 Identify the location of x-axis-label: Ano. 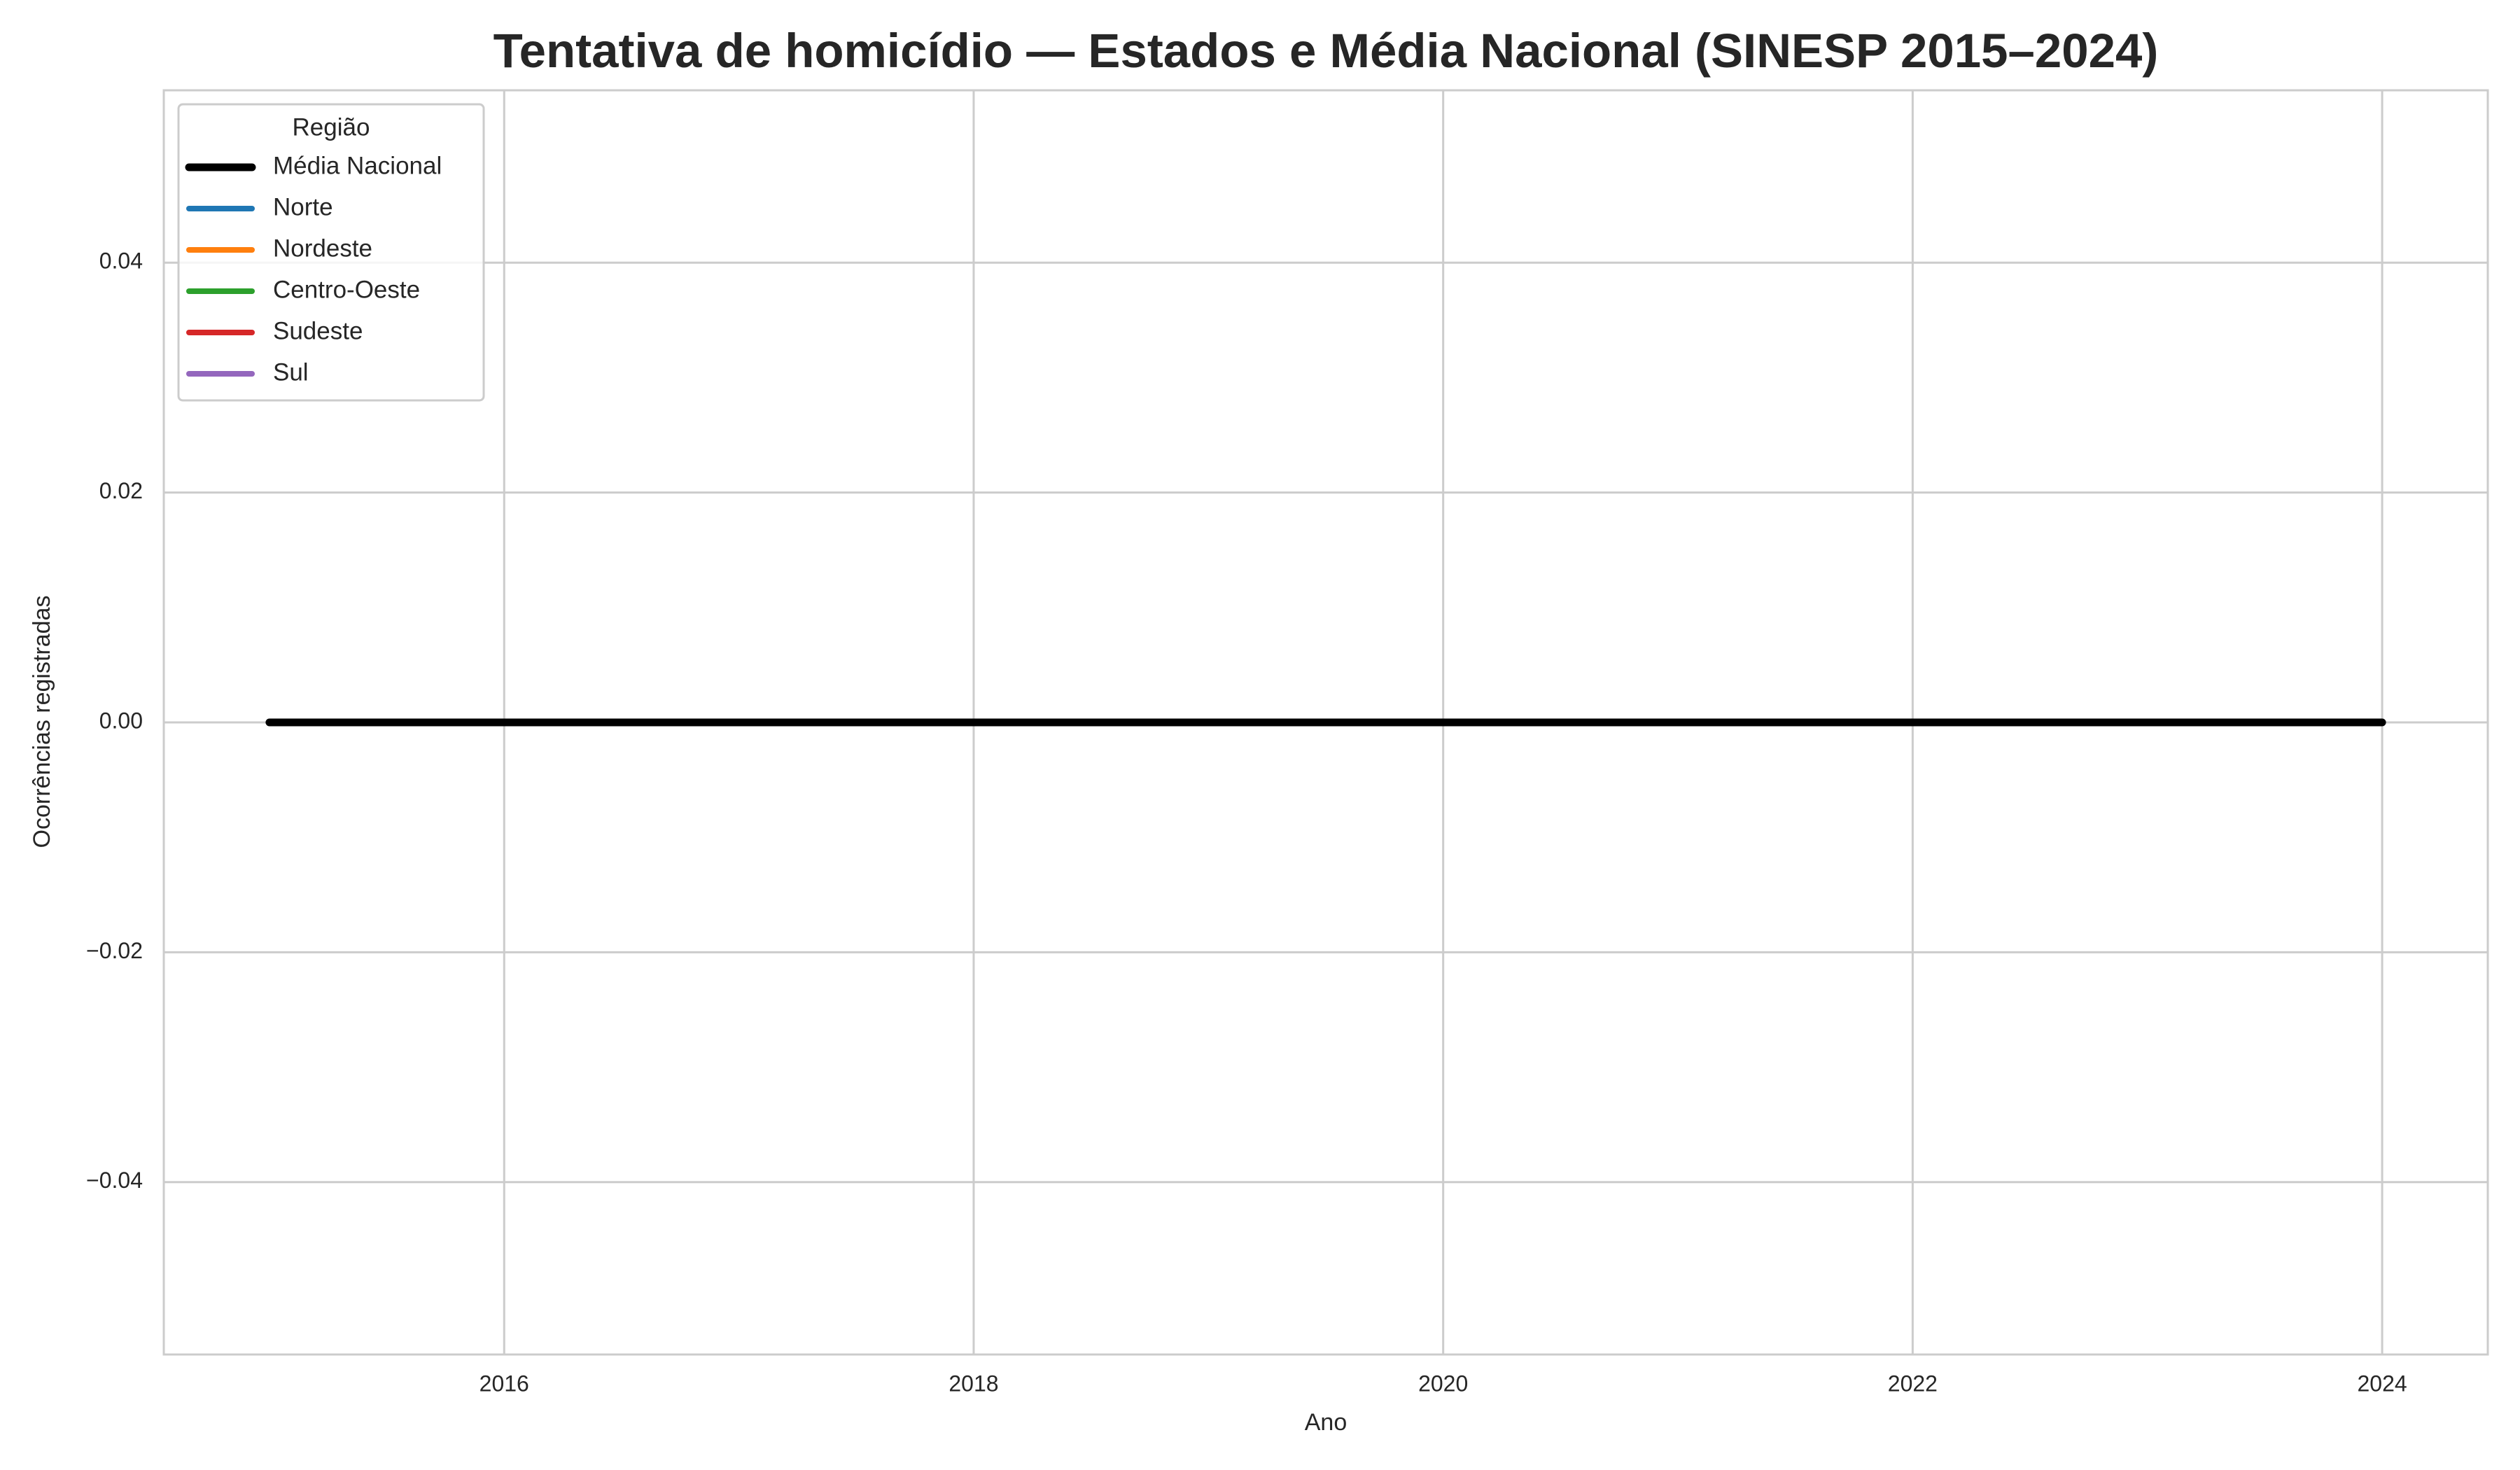
(1326, 1422).